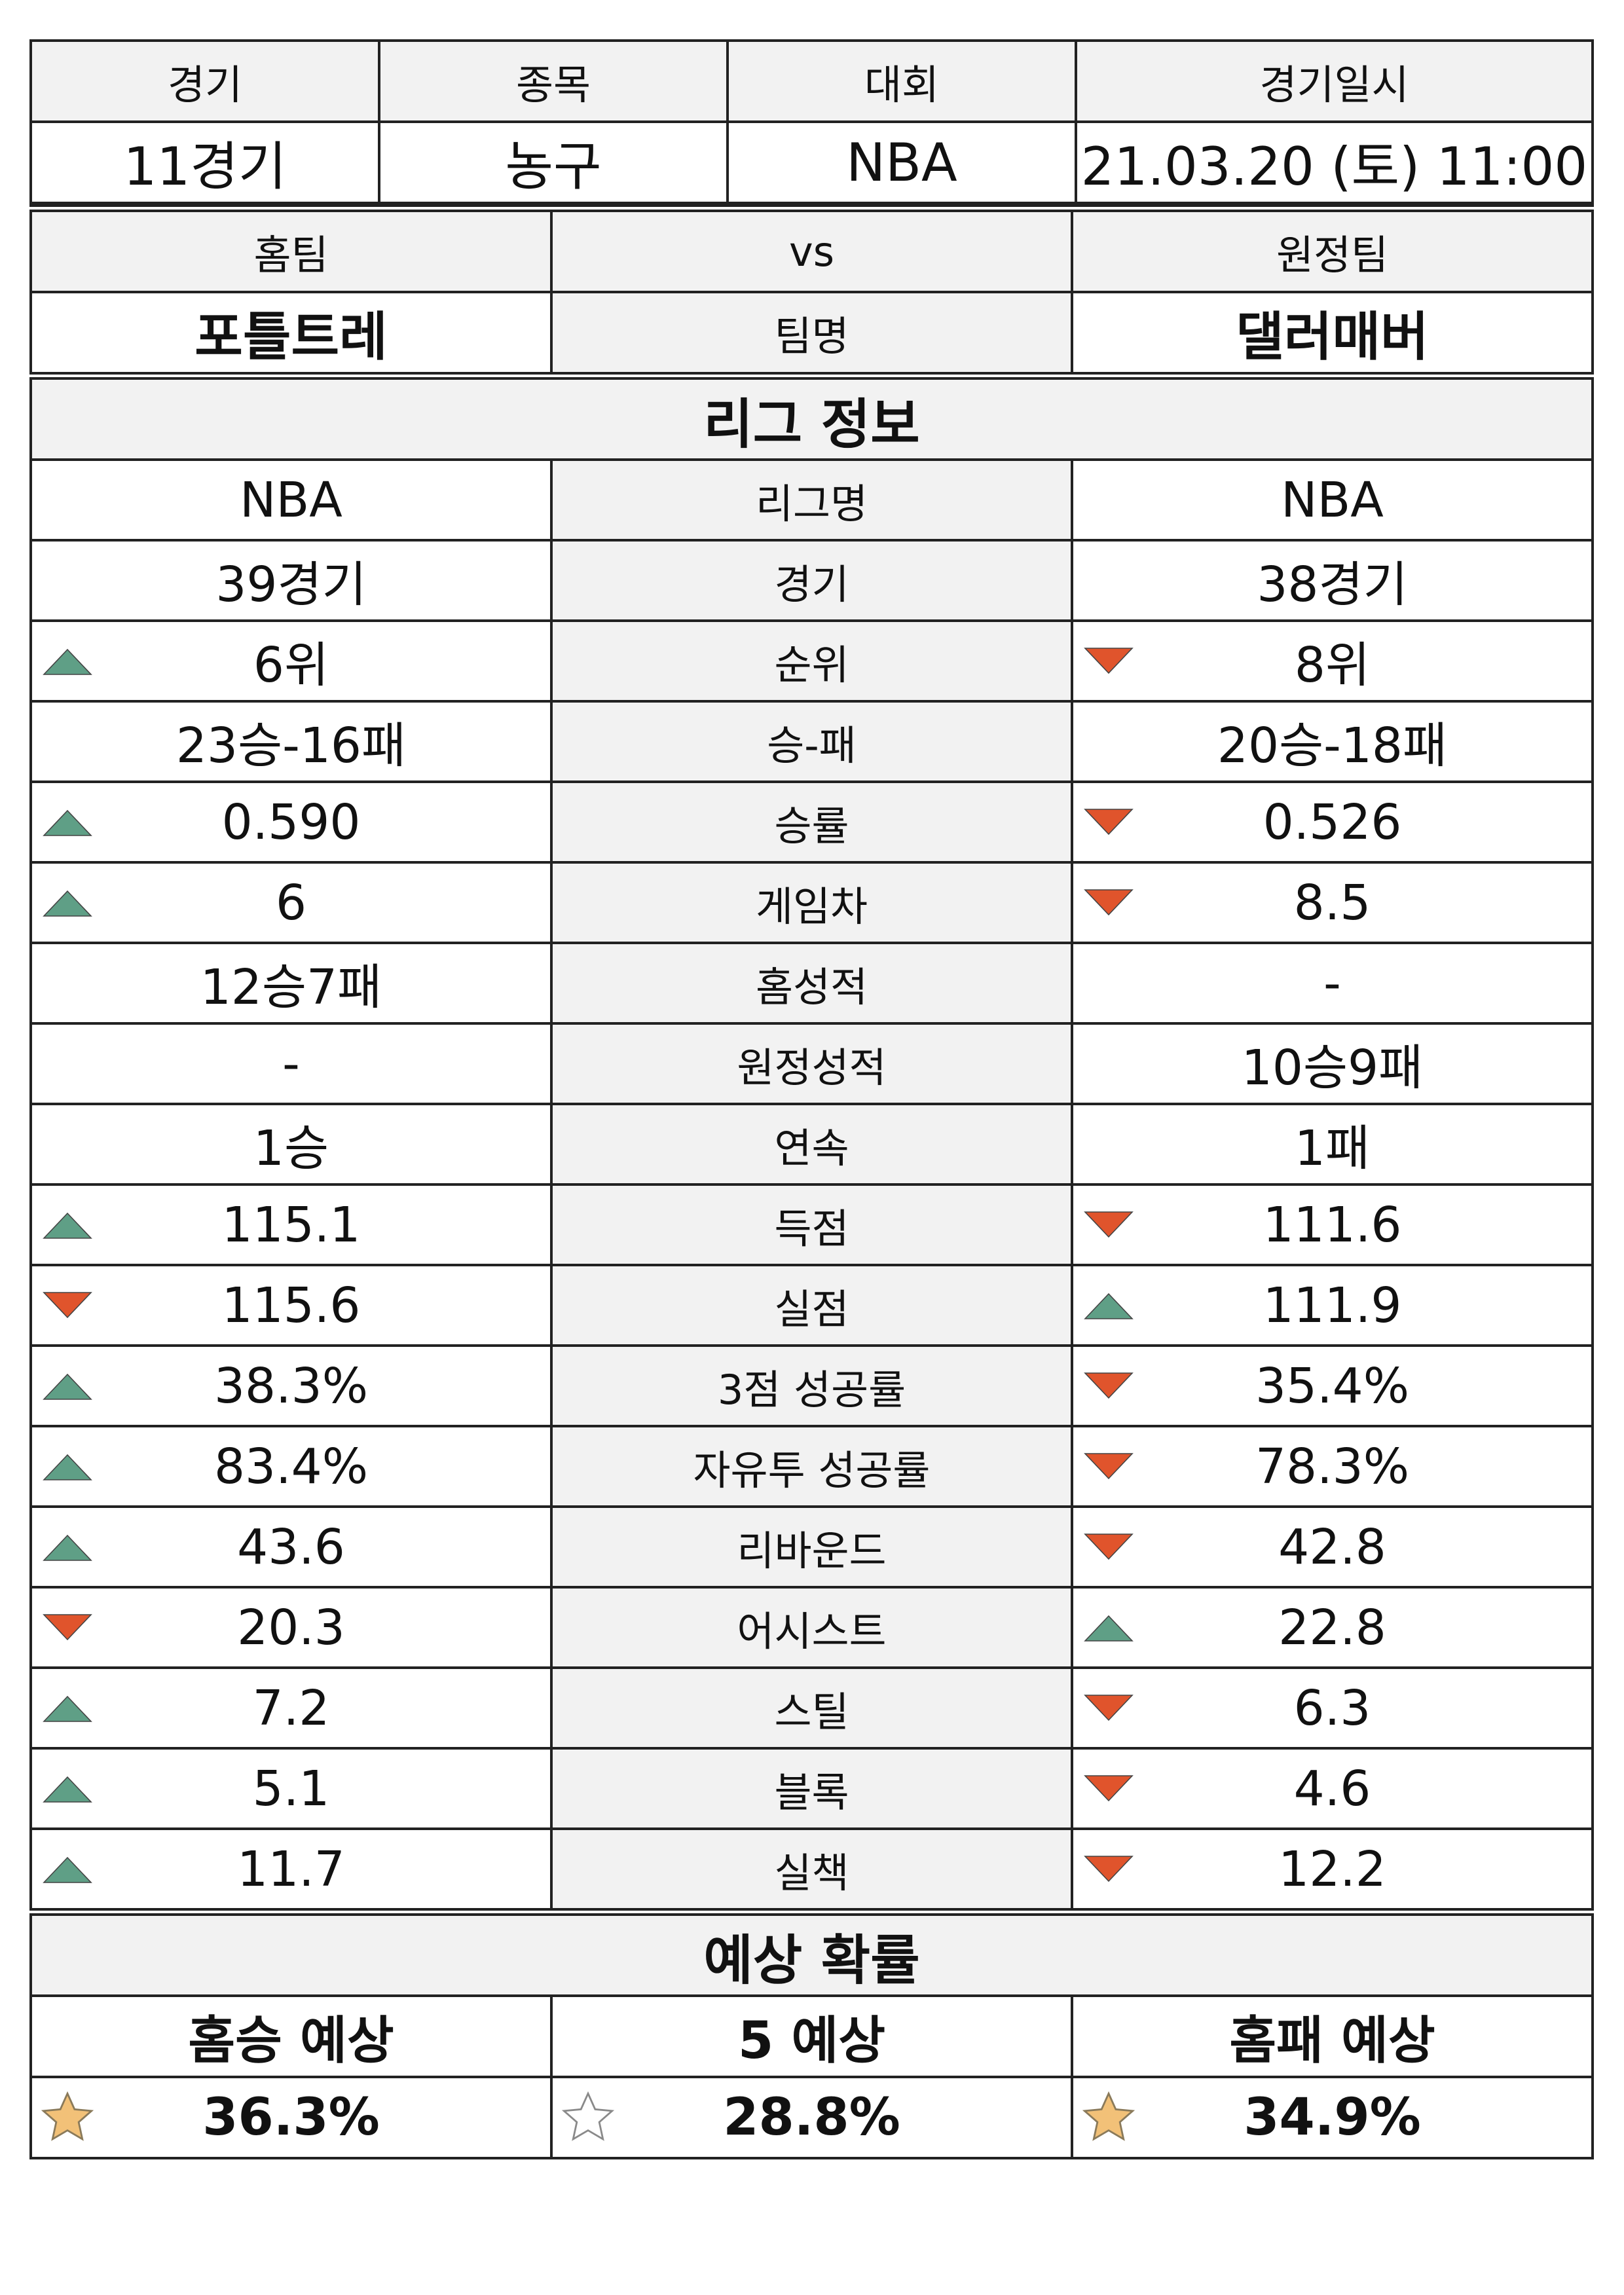 Image resolution: width=1624 pixels, height=2295 pixels. I want to click on home-stat-cell: 20.3, so click(291, 1627).